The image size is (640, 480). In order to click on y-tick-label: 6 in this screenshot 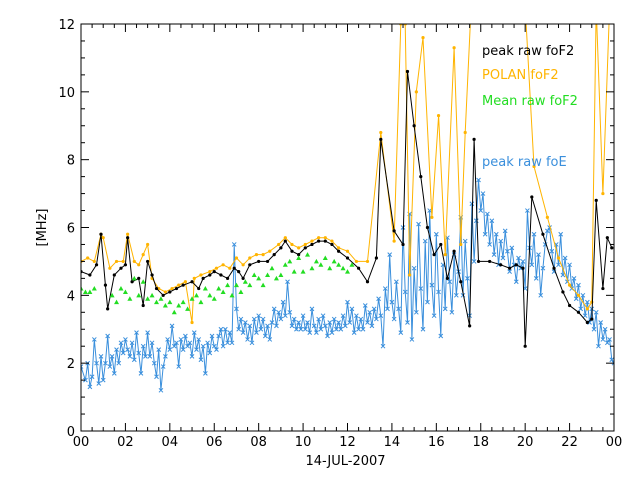, I will do `click(71, 229)`.